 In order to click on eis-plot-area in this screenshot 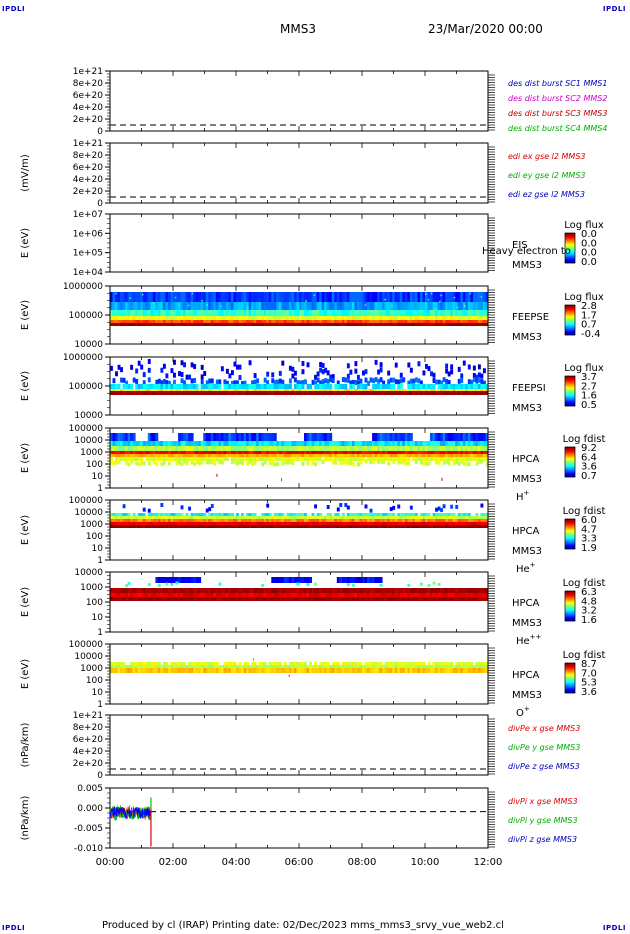, I will do `click(299, 243)`.